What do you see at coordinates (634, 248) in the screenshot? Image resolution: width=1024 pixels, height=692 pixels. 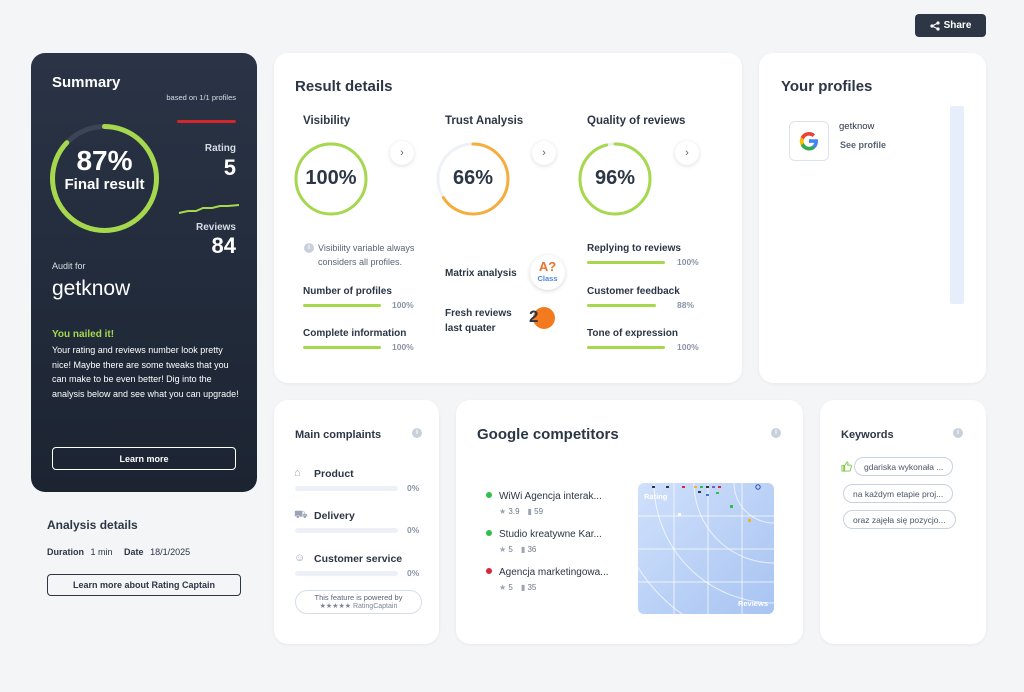 I see `quality-metric-label: Replying to reviews` at bounding box center [634, 248].